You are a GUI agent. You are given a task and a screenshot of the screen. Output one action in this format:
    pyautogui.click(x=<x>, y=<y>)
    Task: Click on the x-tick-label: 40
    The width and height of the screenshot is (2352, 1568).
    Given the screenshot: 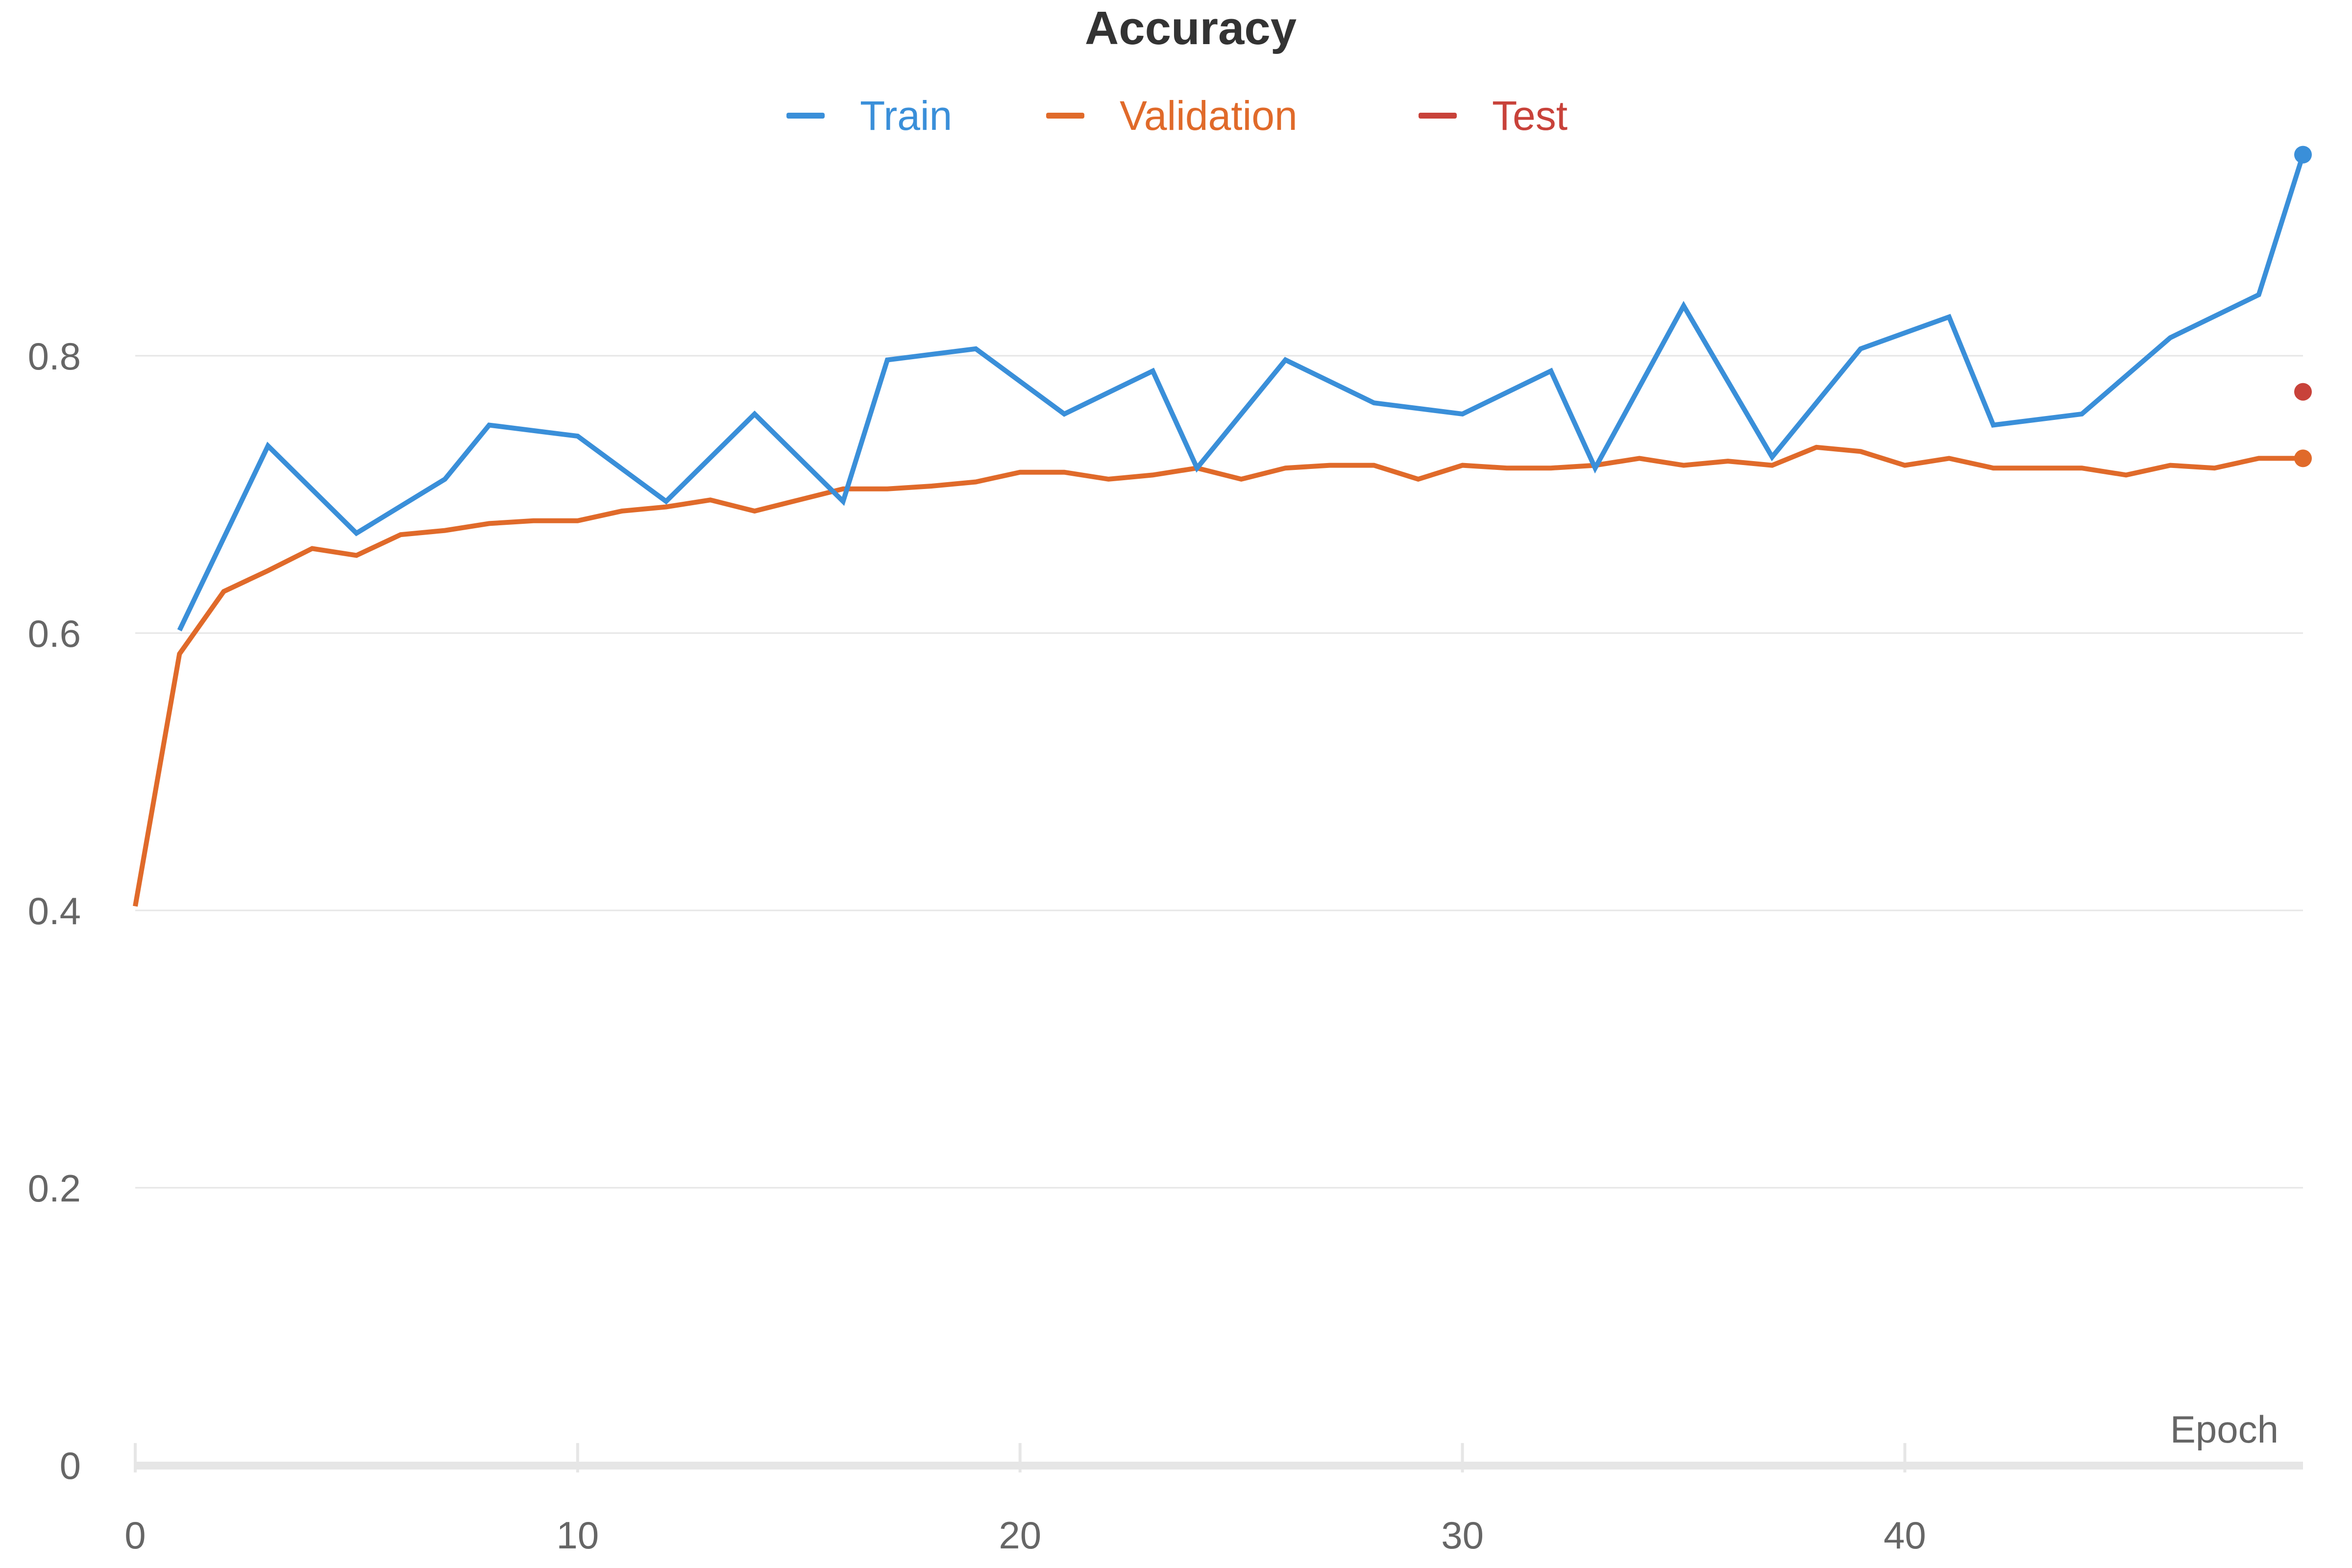 What is the action you would take?
    pyautogui.click(x=1905, y=1535)
    